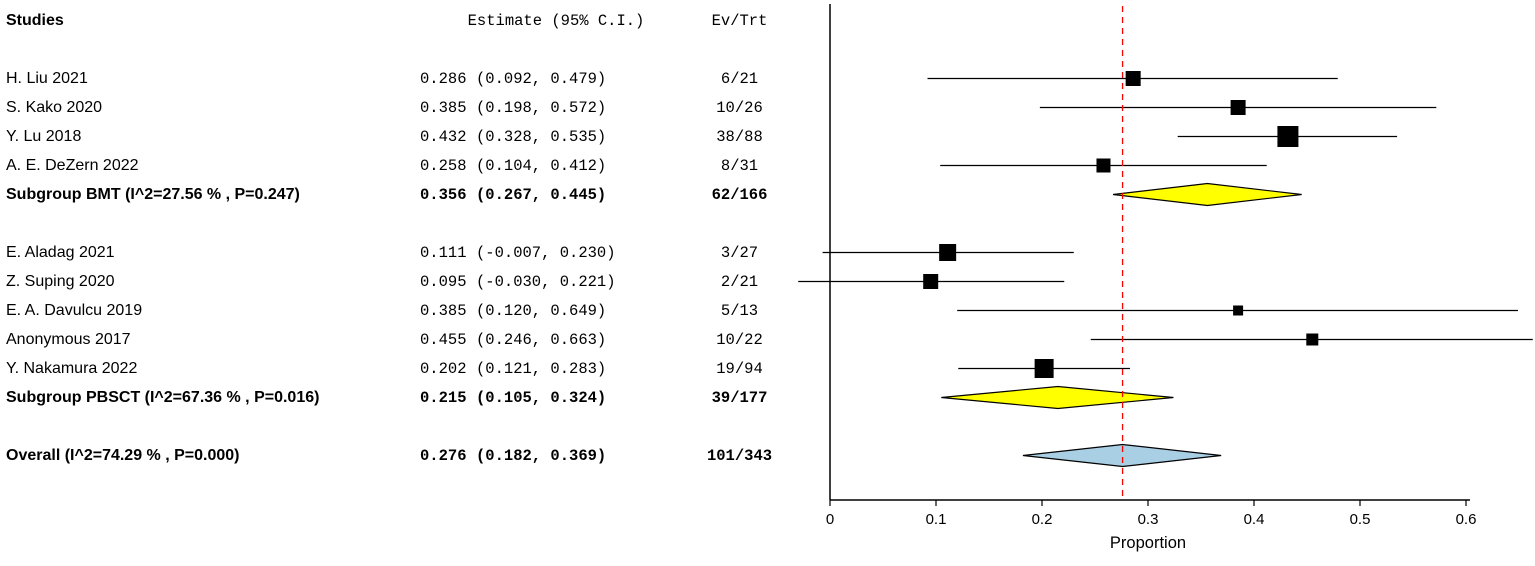 Image resolution: width=1535 pixels, height=566 pixels. Describe the element at coordinates (72, 165) in the screenshot. I see `study-label: A. E. DeZern 2022` at that location.